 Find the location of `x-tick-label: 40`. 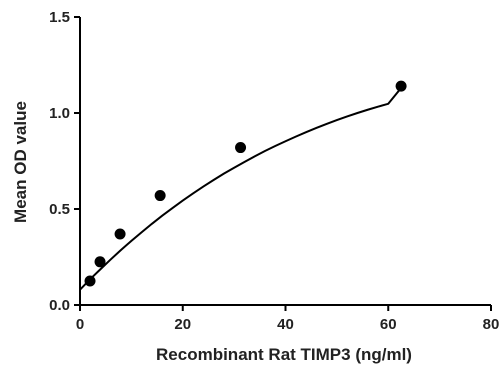

x-tick-label: 40 is located at coordinates (285, 324).